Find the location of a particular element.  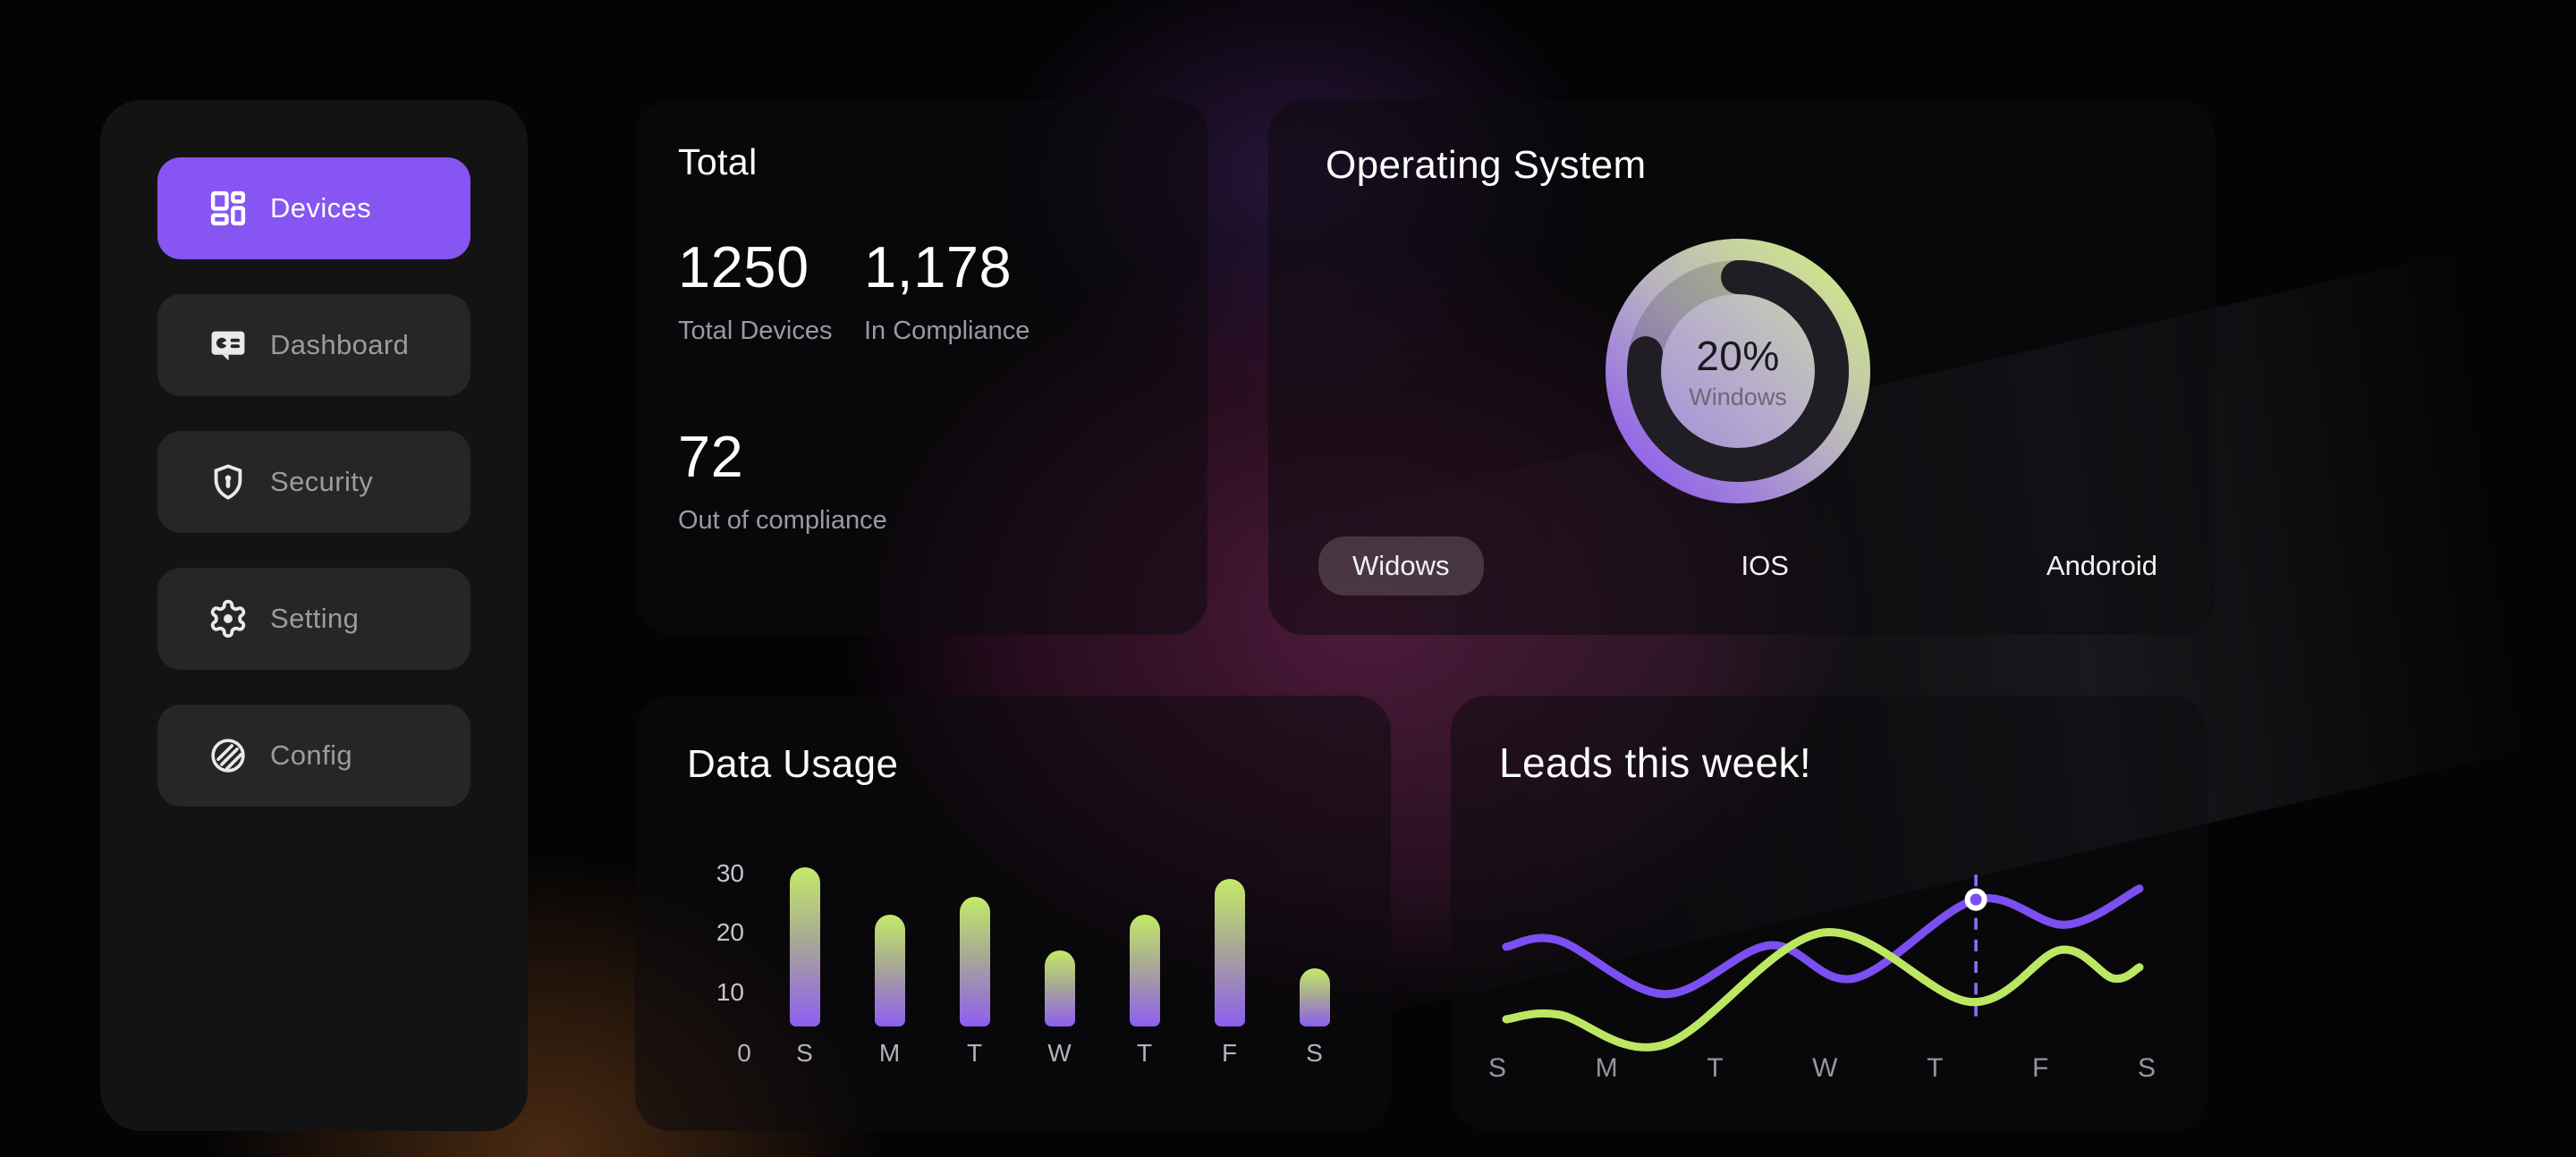

os-legend-android: Andoroid is located at coordinates (2101, 565).